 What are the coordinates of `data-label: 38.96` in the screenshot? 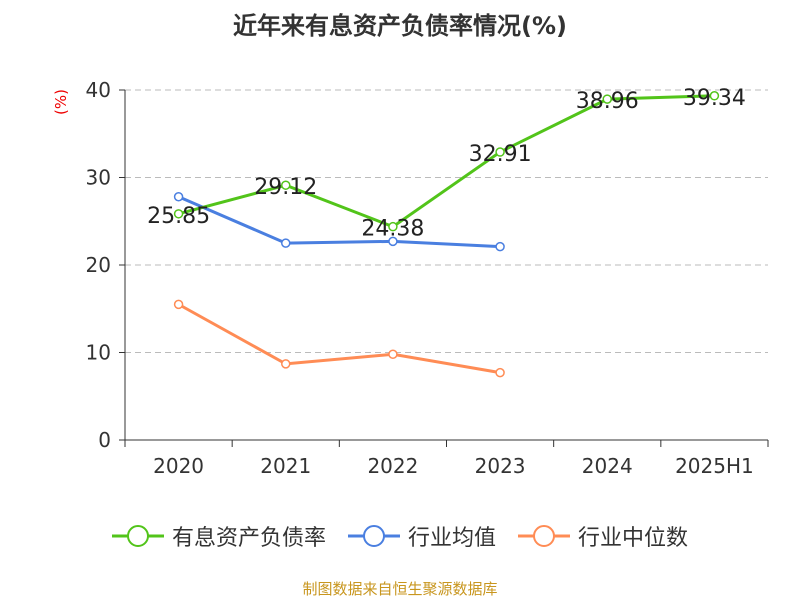 It's located at (607, 101).